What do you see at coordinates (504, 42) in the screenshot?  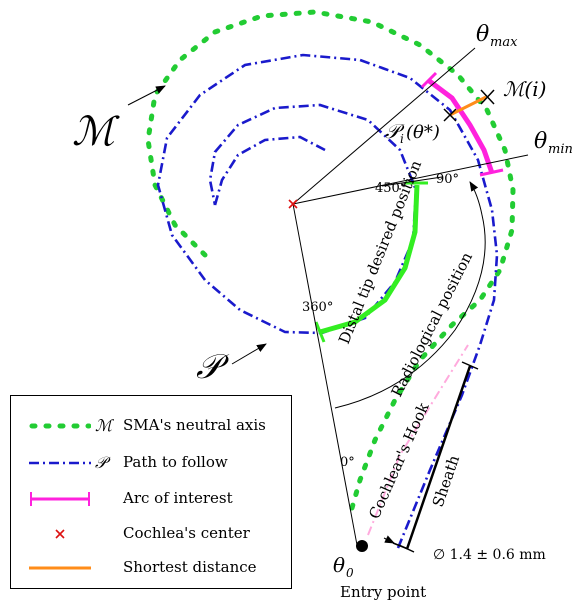 I see `label-theta-max-sub: max` at bounding box center [504, 42].